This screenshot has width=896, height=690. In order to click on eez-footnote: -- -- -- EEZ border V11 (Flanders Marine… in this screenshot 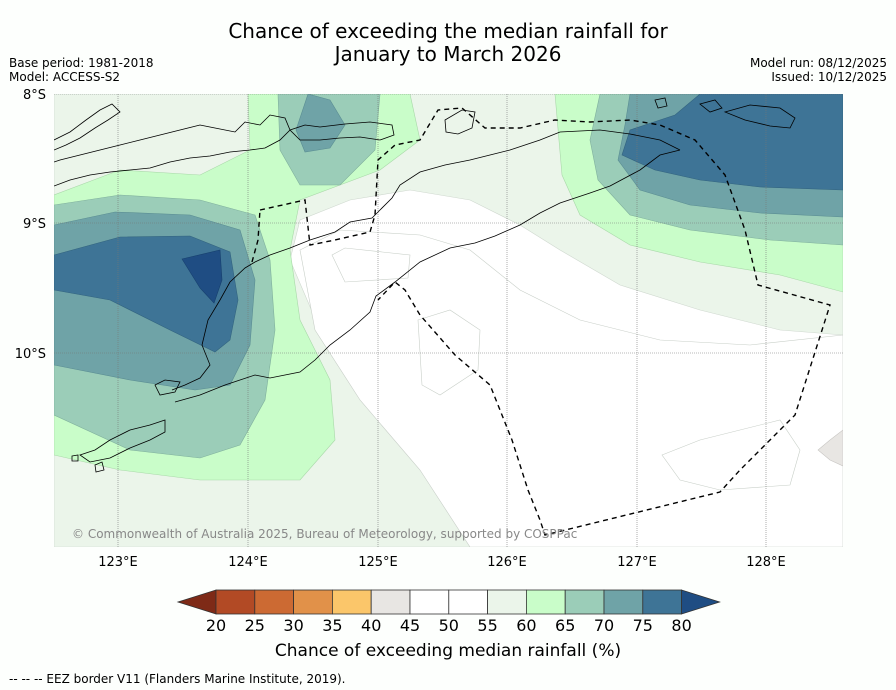, I will do `click(177, 679)`.